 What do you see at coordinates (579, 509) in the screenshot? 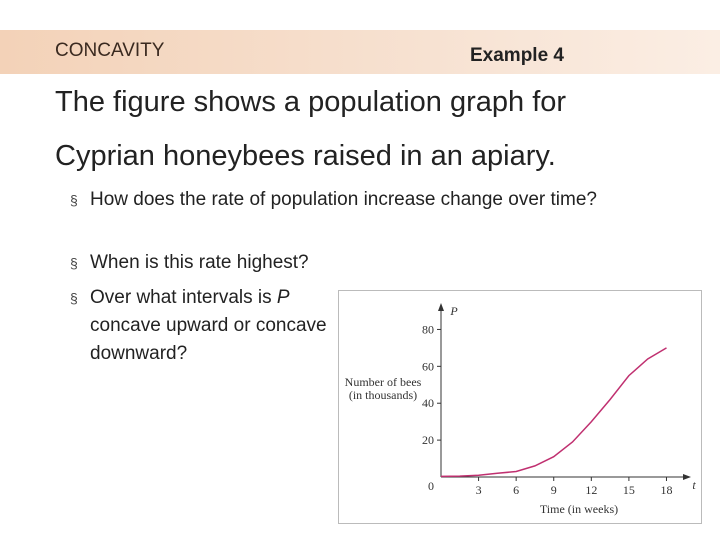
I see `x-axis-label: Time (in weeks)` at bounding box center [579, 509].